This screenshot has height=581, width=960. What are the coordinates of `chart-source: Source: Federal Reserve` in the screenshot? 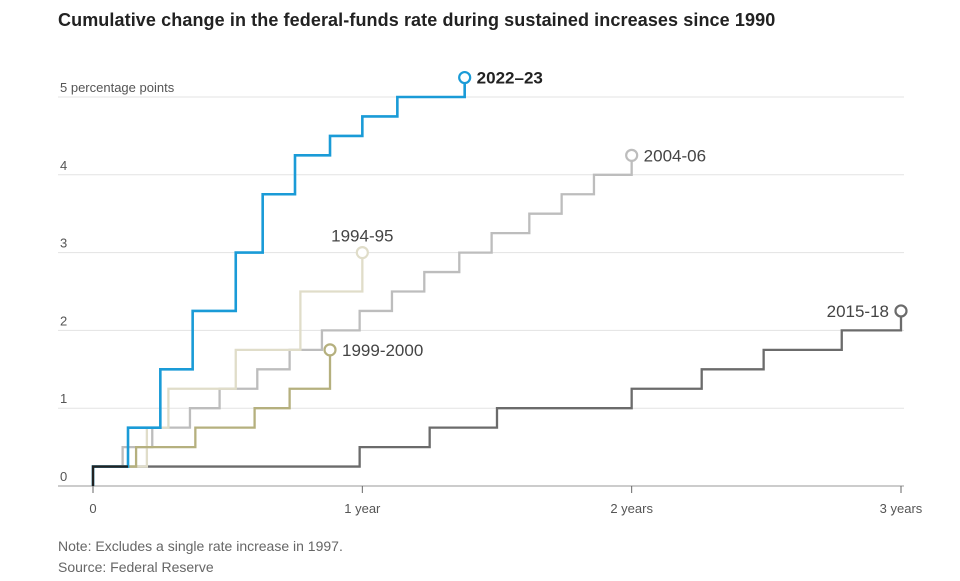 It's located at (136, 567).